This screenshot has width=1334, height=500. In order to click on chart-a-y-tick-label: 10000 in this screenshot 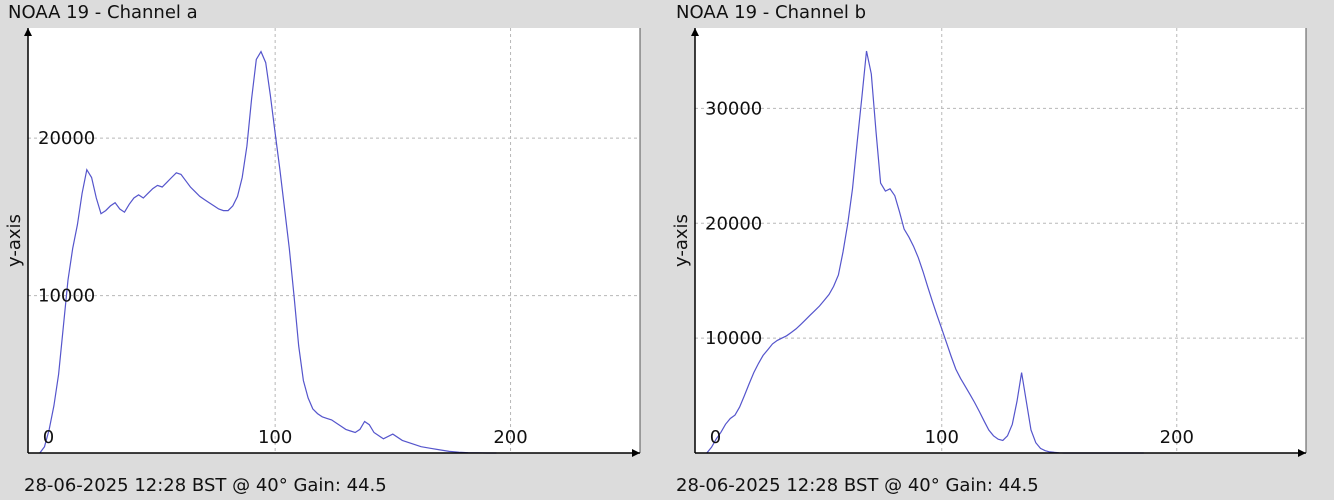, I will do `click(66, 296)`.